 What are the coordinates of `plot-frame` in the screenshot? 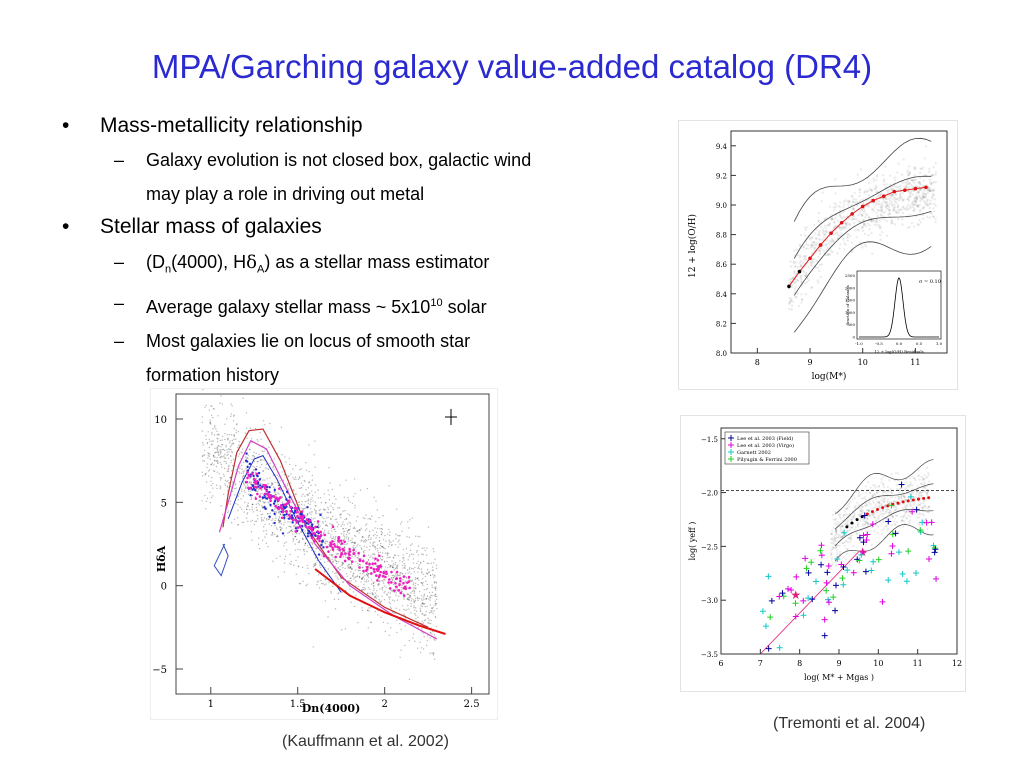 It's located at (839, 242).